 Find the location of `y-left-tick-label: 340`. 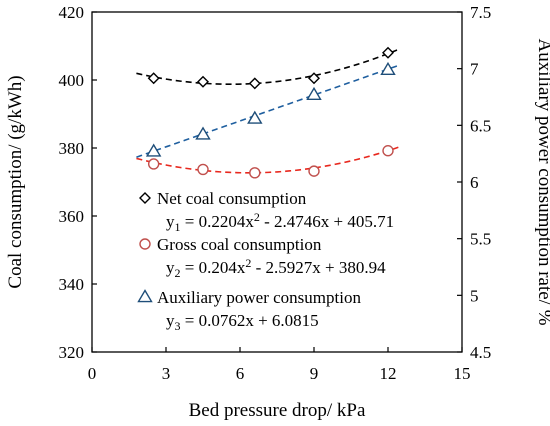

y-left-tick-label: 340 is located at coordinates (72, 284).